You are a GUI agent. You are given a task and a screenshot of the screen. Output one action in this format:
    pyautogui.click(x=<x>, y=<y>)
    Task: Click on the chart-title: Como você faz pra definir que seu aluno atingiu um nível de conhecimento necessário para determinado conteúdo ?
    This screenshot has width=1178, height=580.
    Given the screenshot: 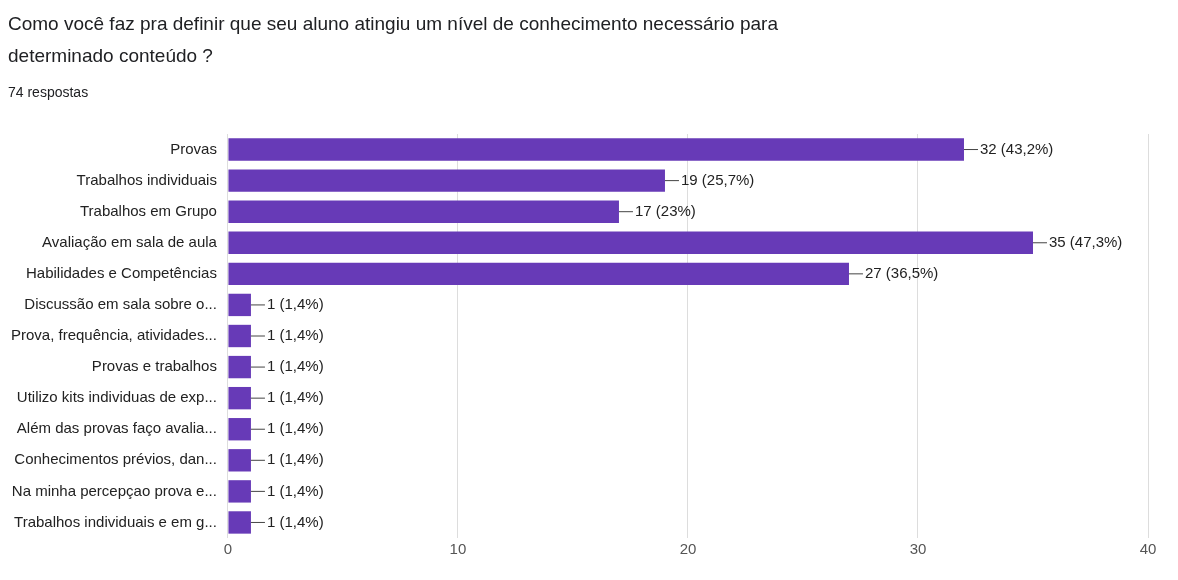 What is the action you would take?
    pyautogui.click(x=393, y=40)
    